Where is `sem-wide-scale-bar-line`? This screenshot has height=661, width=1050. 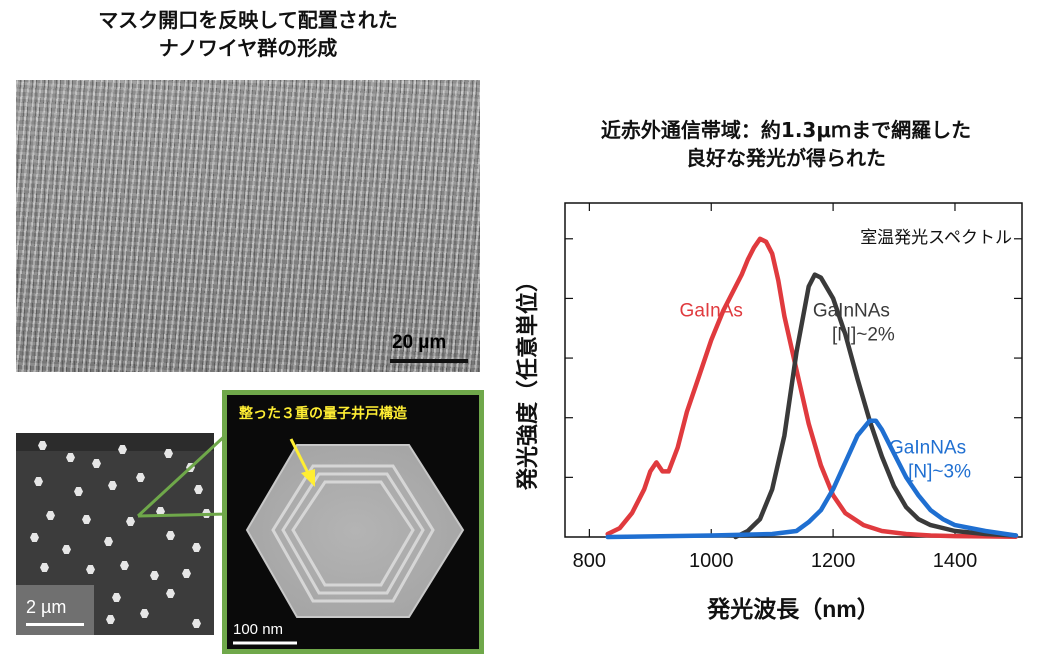 sem-wide-scale-bar-line is located at coordinates (429, 361).